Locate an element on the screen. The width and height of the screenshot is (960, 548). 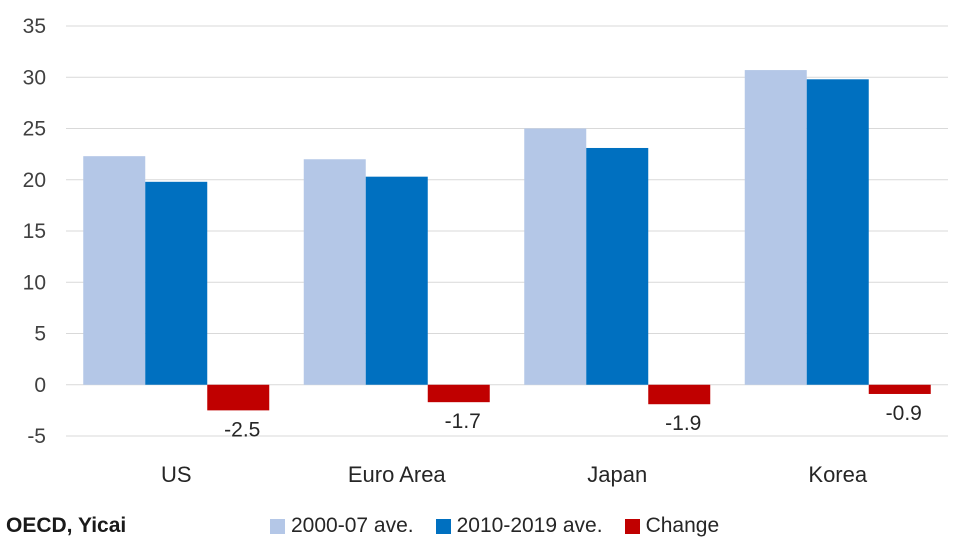
data-label: -2.5 is located at coordinates (242, 429).